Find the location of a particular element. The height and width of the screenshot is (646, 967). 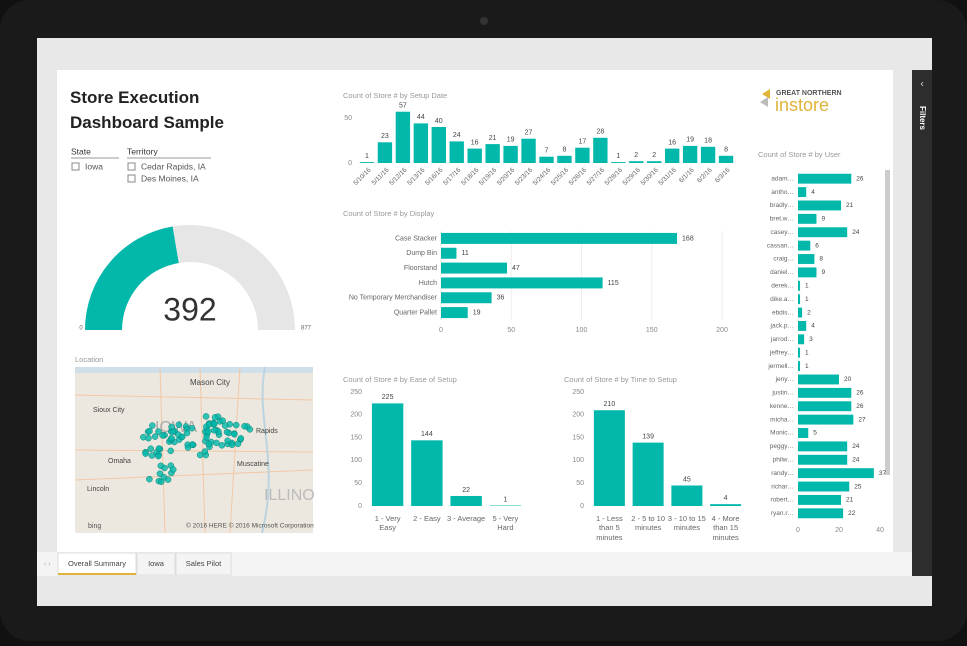

data-label: 144 is located at coordinates (427, 434).